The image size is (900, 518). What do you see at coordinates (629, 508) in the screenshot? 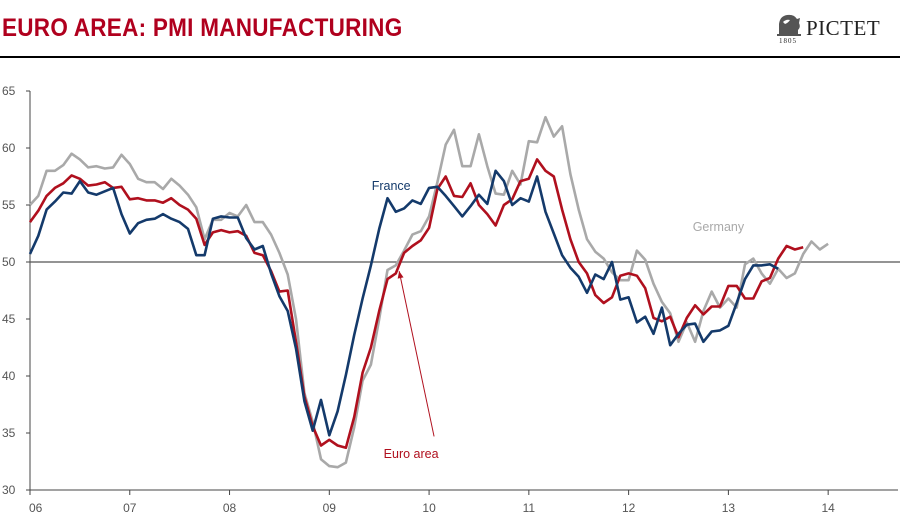
I see `x-tick-label: 12` at bounding box center [629, 508].